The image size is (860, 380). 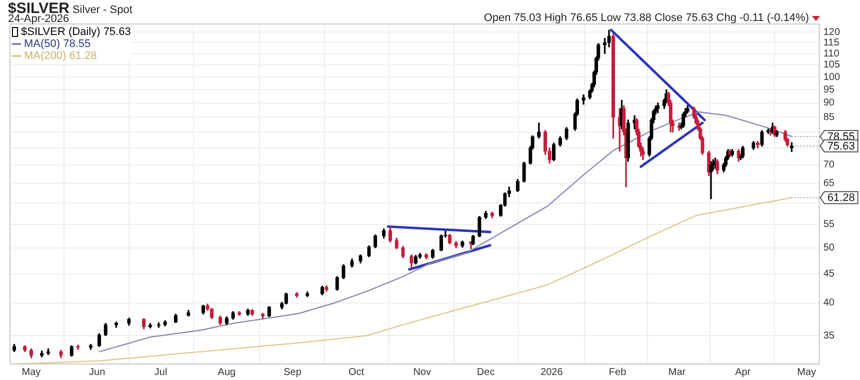 What do you see at coordinates (829, 103) in the screenshot?
I see `y-tick-label: 90` at bounding box center [829, 103].